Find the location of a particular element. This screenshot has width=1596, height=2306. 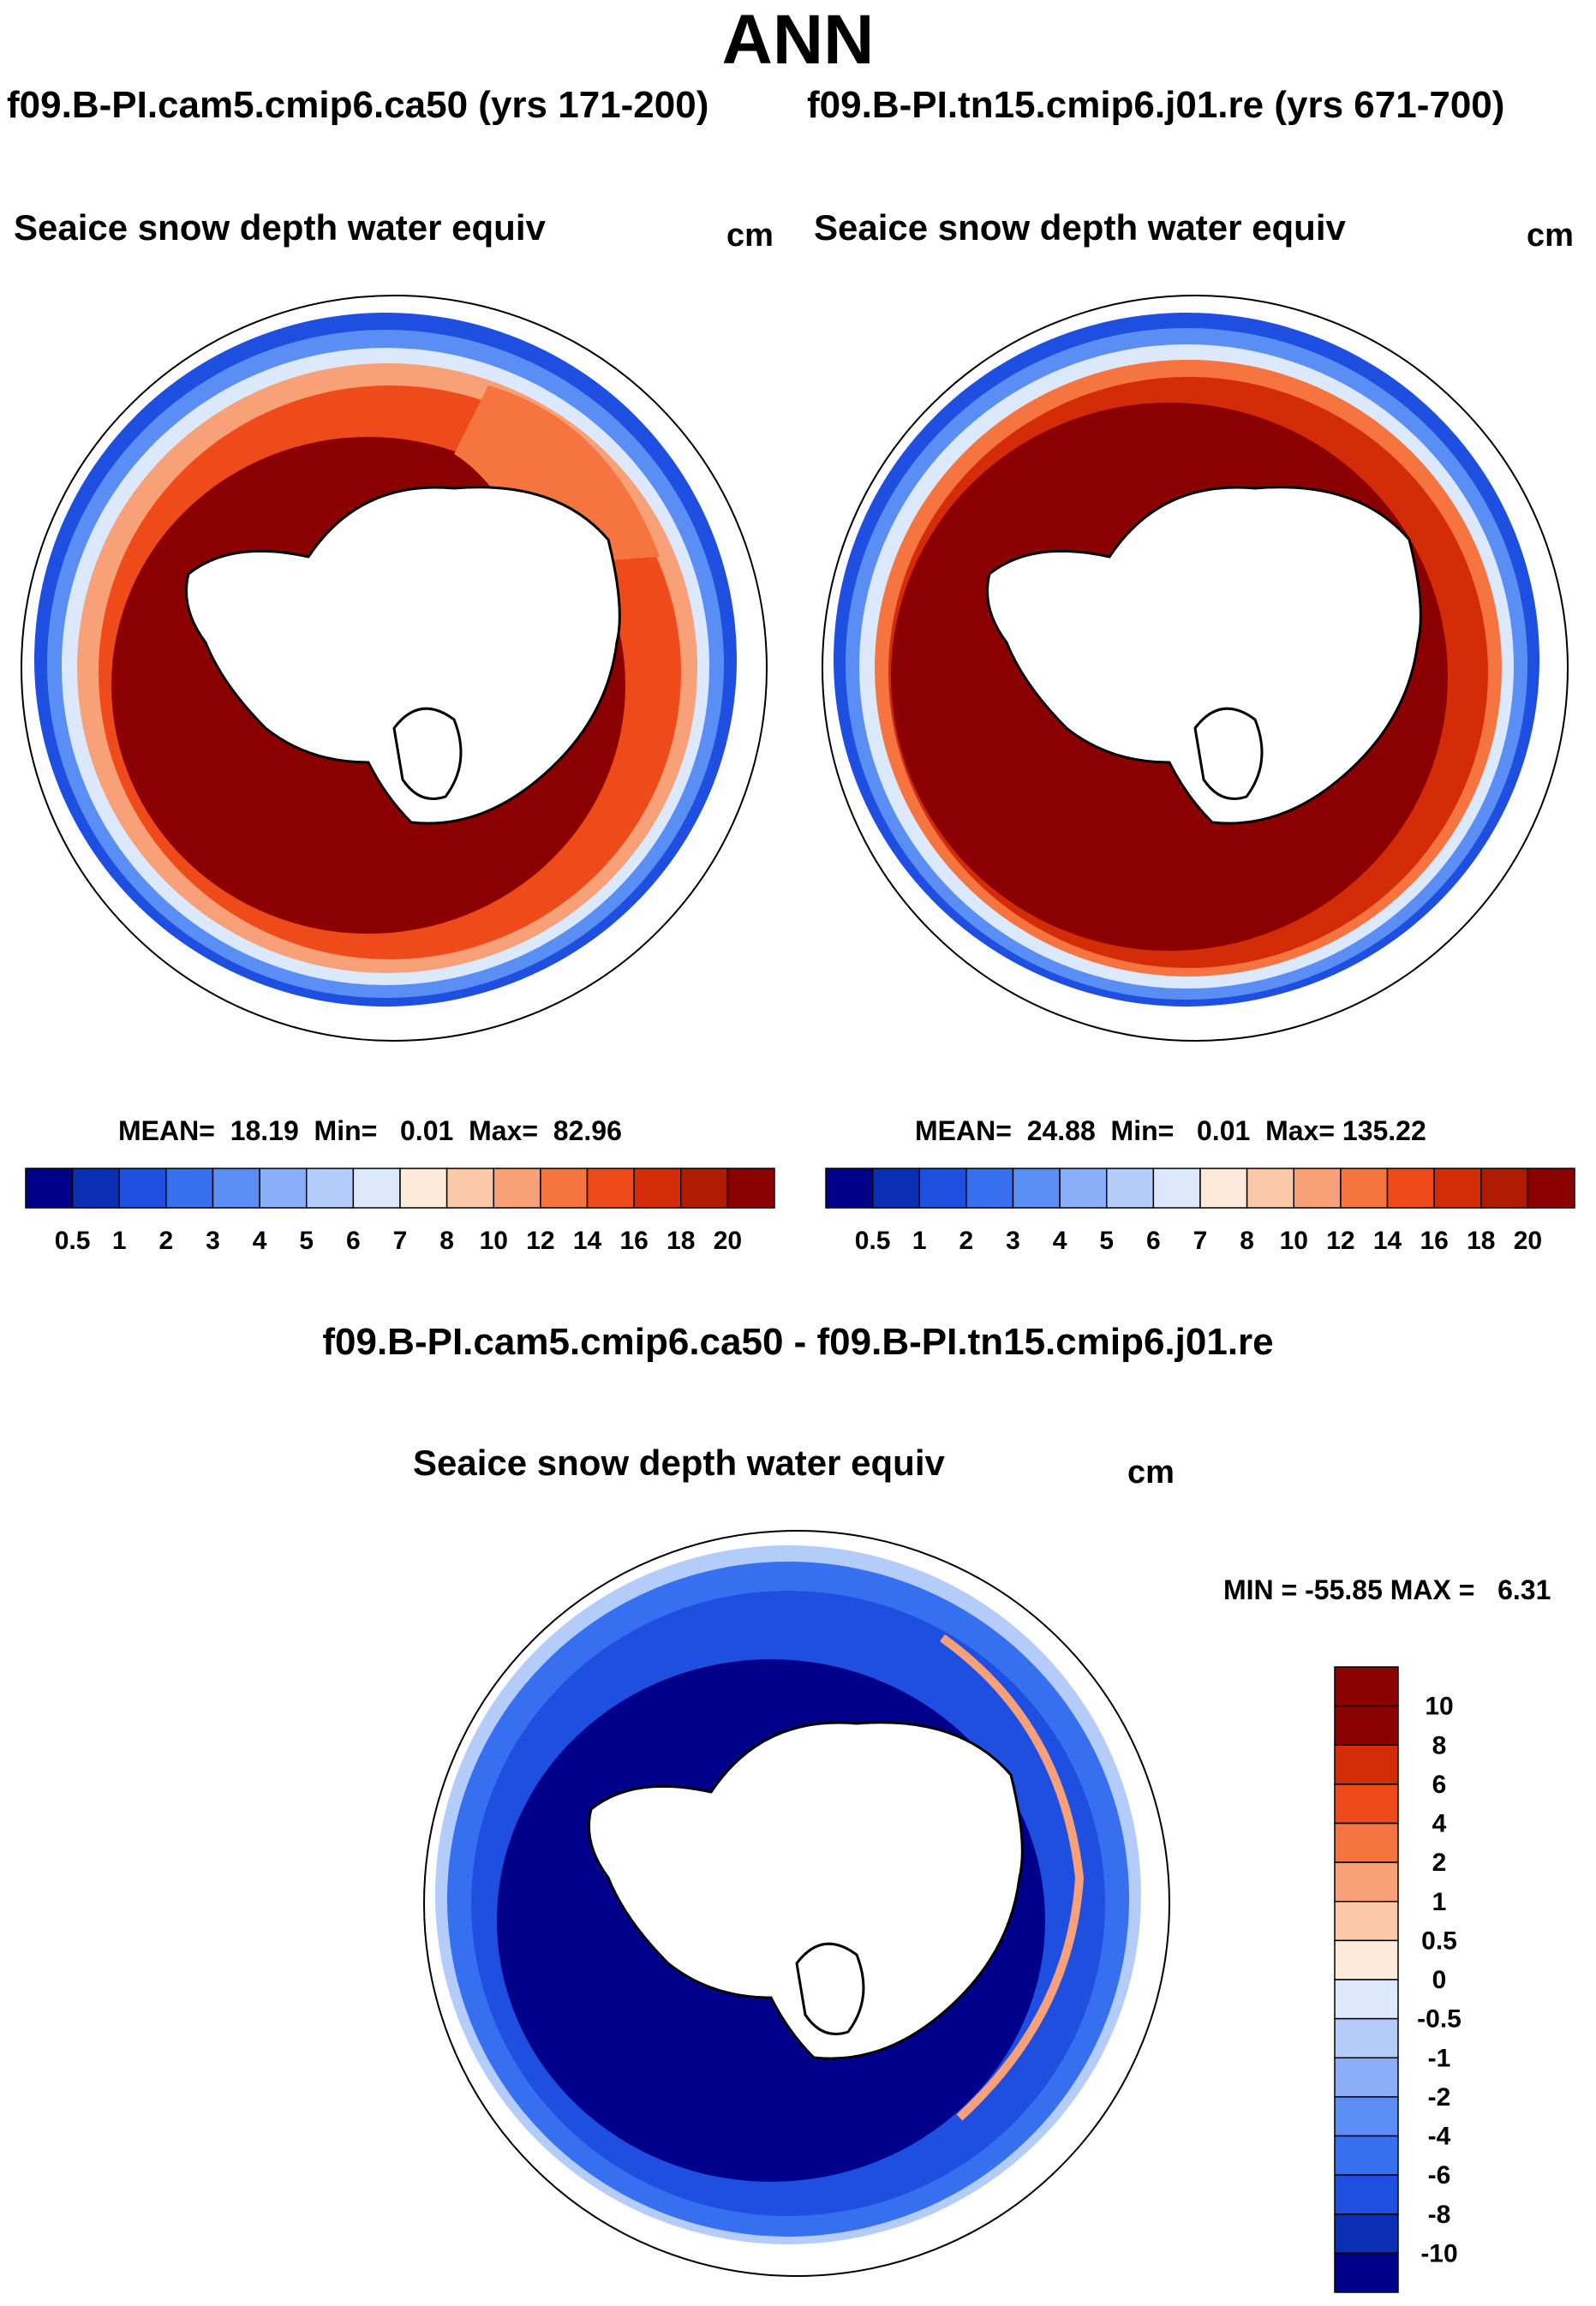

panel3-max-label: MAX = is located at coordinates (1433, 1589).